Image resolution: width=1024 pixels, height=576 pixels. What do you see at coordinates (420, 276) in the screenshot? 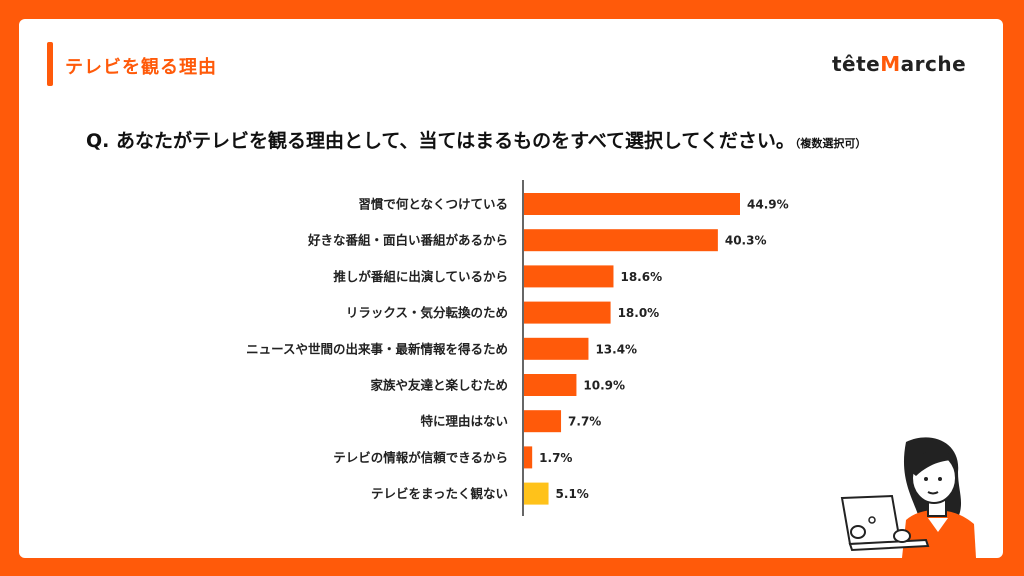
I see `category-label: 推しが番組に出演しているから` at bounding box center [420, 276].